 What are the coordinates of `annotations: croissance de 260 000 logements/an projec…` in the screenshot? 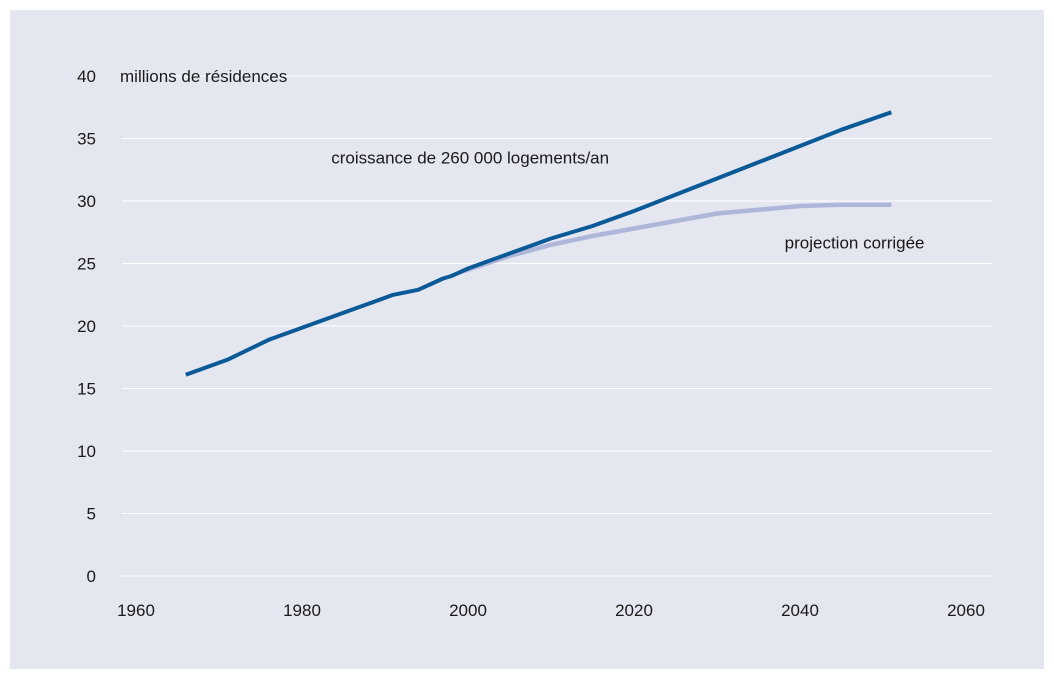 It's located at (627, 200).